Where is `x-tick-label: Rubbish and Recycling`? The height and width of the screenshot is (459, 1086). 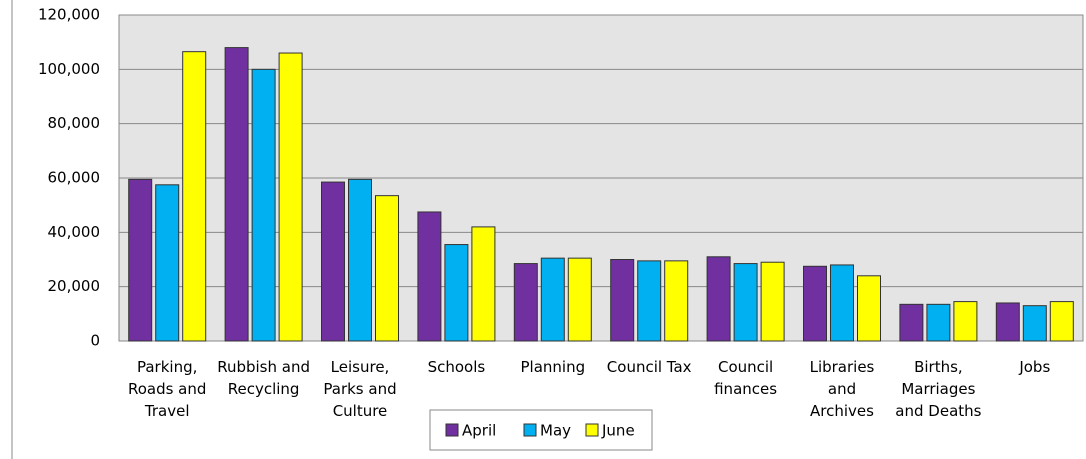
x-tick-label: Rubbish and Recycling is located at coordinates (263, 378).